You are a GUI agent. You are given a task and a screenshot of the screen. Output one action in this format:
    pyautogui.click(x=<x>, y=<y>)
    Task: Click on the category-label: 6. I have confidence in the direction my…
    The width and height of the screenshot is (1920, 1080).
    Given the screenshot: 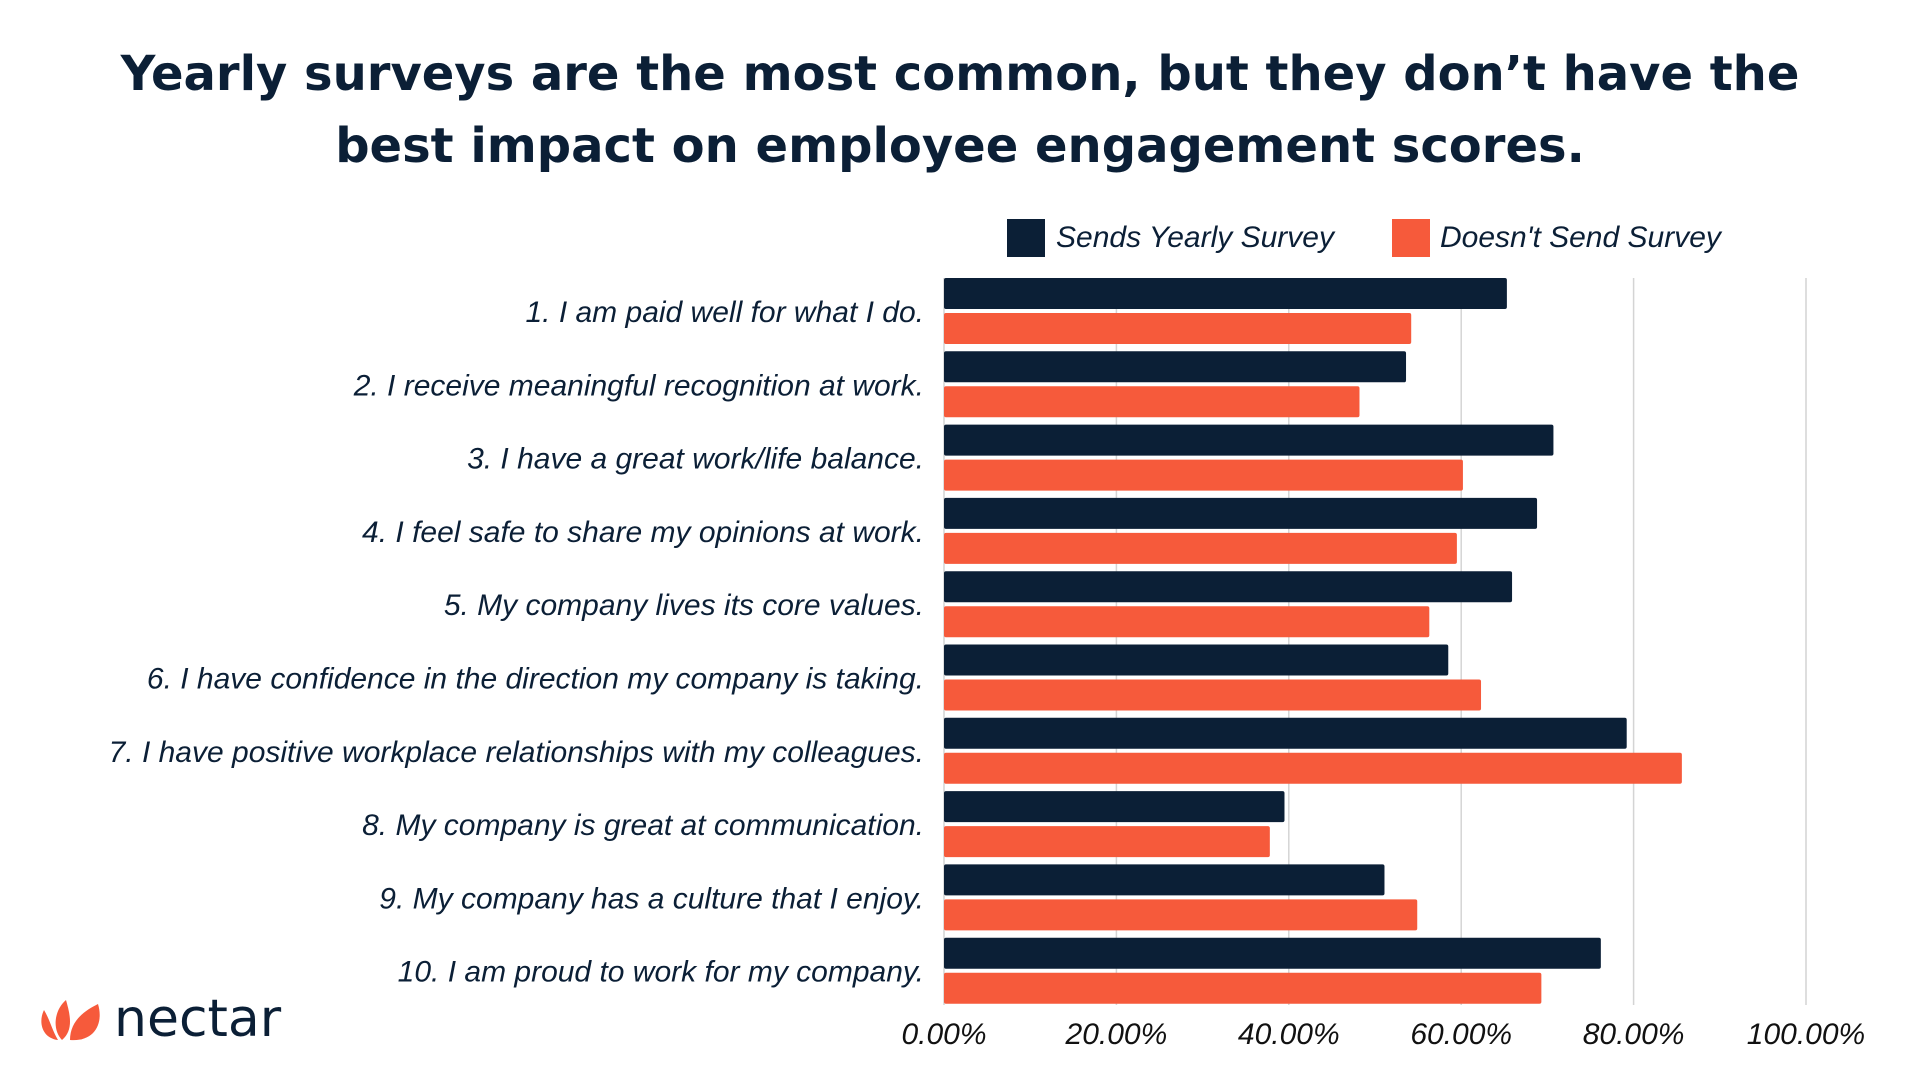 What is the action you would take?
    pyautogui.click(x=535, y=679)
    